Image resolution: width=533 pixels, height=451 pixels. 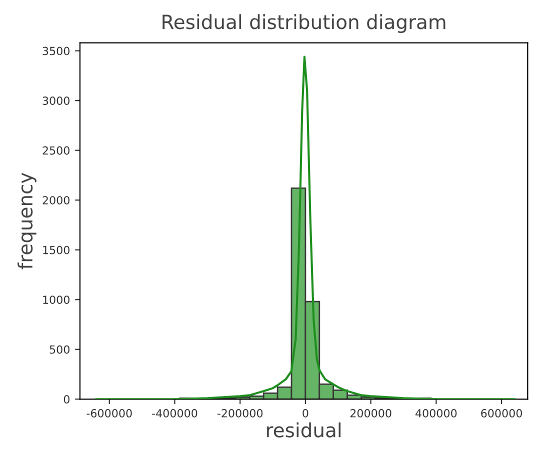 What do you see at coordinates (56, 51) in the screenshot?
I see `y-tick-label: 3500` at bounding box center [56, 51].